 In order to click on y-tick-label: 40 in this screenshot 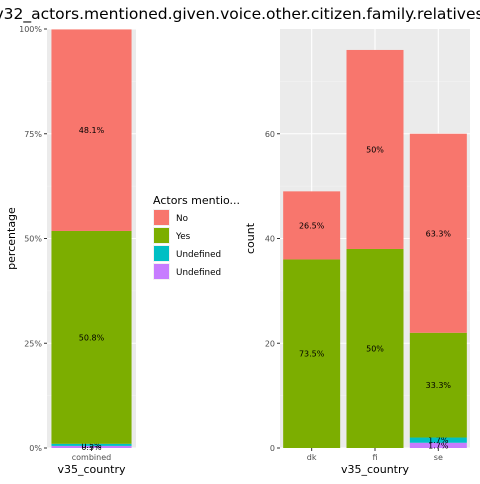, I will do `click(270, 239)`.